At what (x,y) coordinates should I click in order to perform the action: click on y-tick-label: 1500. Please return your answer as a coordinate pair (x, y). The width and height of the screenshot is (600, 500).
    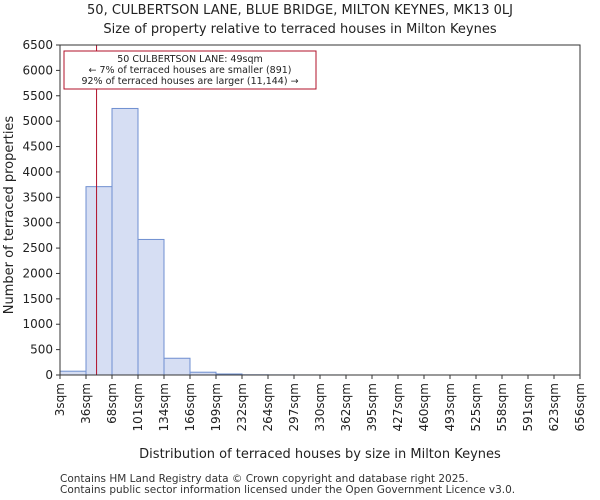
    Looking at the image, I should click on (37, 299).